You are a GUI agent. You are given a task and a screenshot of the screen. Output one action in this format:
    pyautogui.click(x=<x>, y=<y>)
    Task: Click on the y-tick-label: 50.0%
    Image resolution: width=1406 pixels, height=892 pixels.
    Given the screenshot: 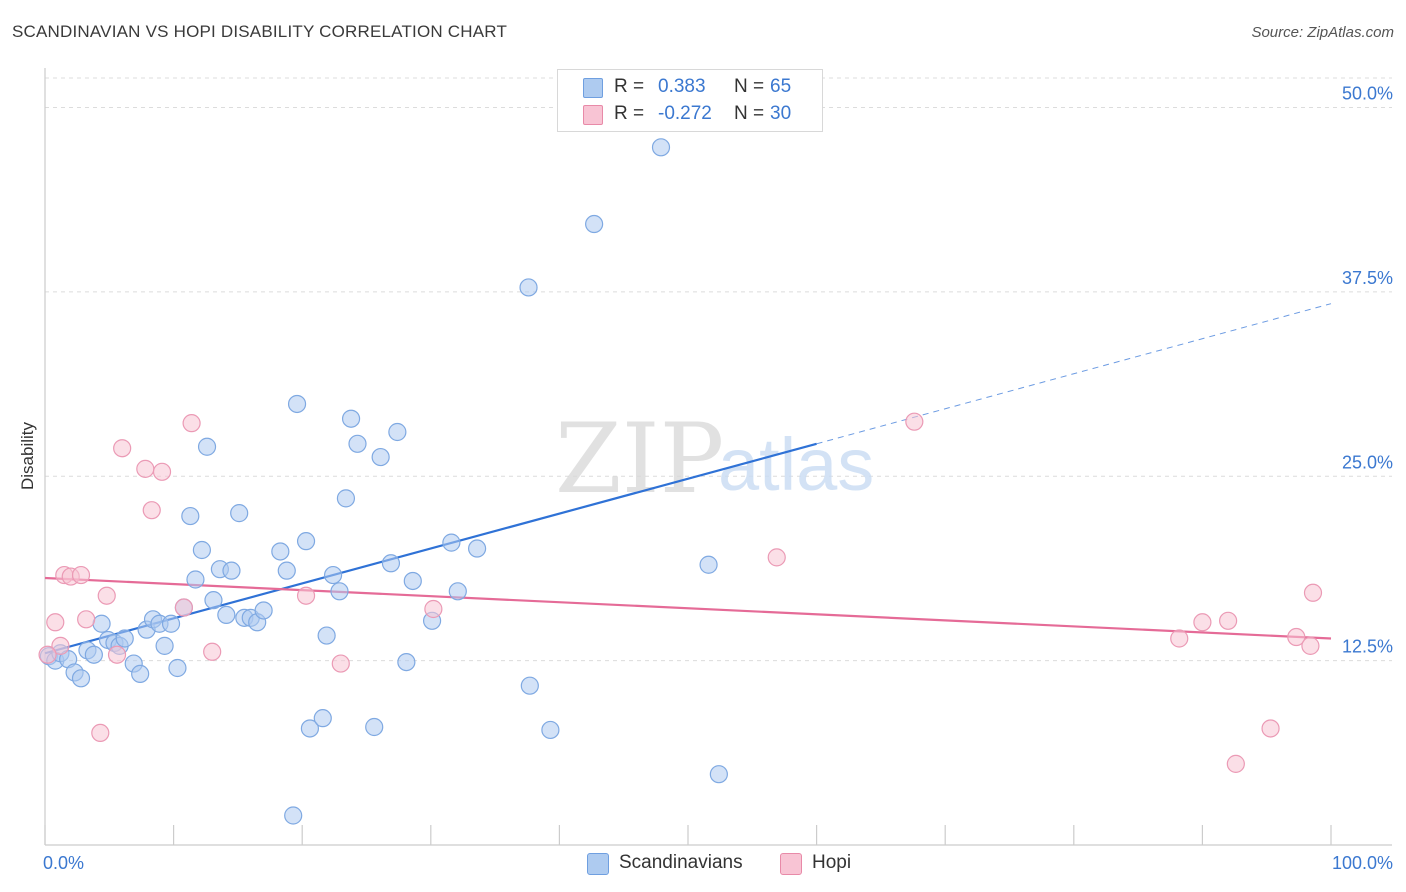 What is the action you would take?
    pyautogui.click(x=1367, y=94)
    